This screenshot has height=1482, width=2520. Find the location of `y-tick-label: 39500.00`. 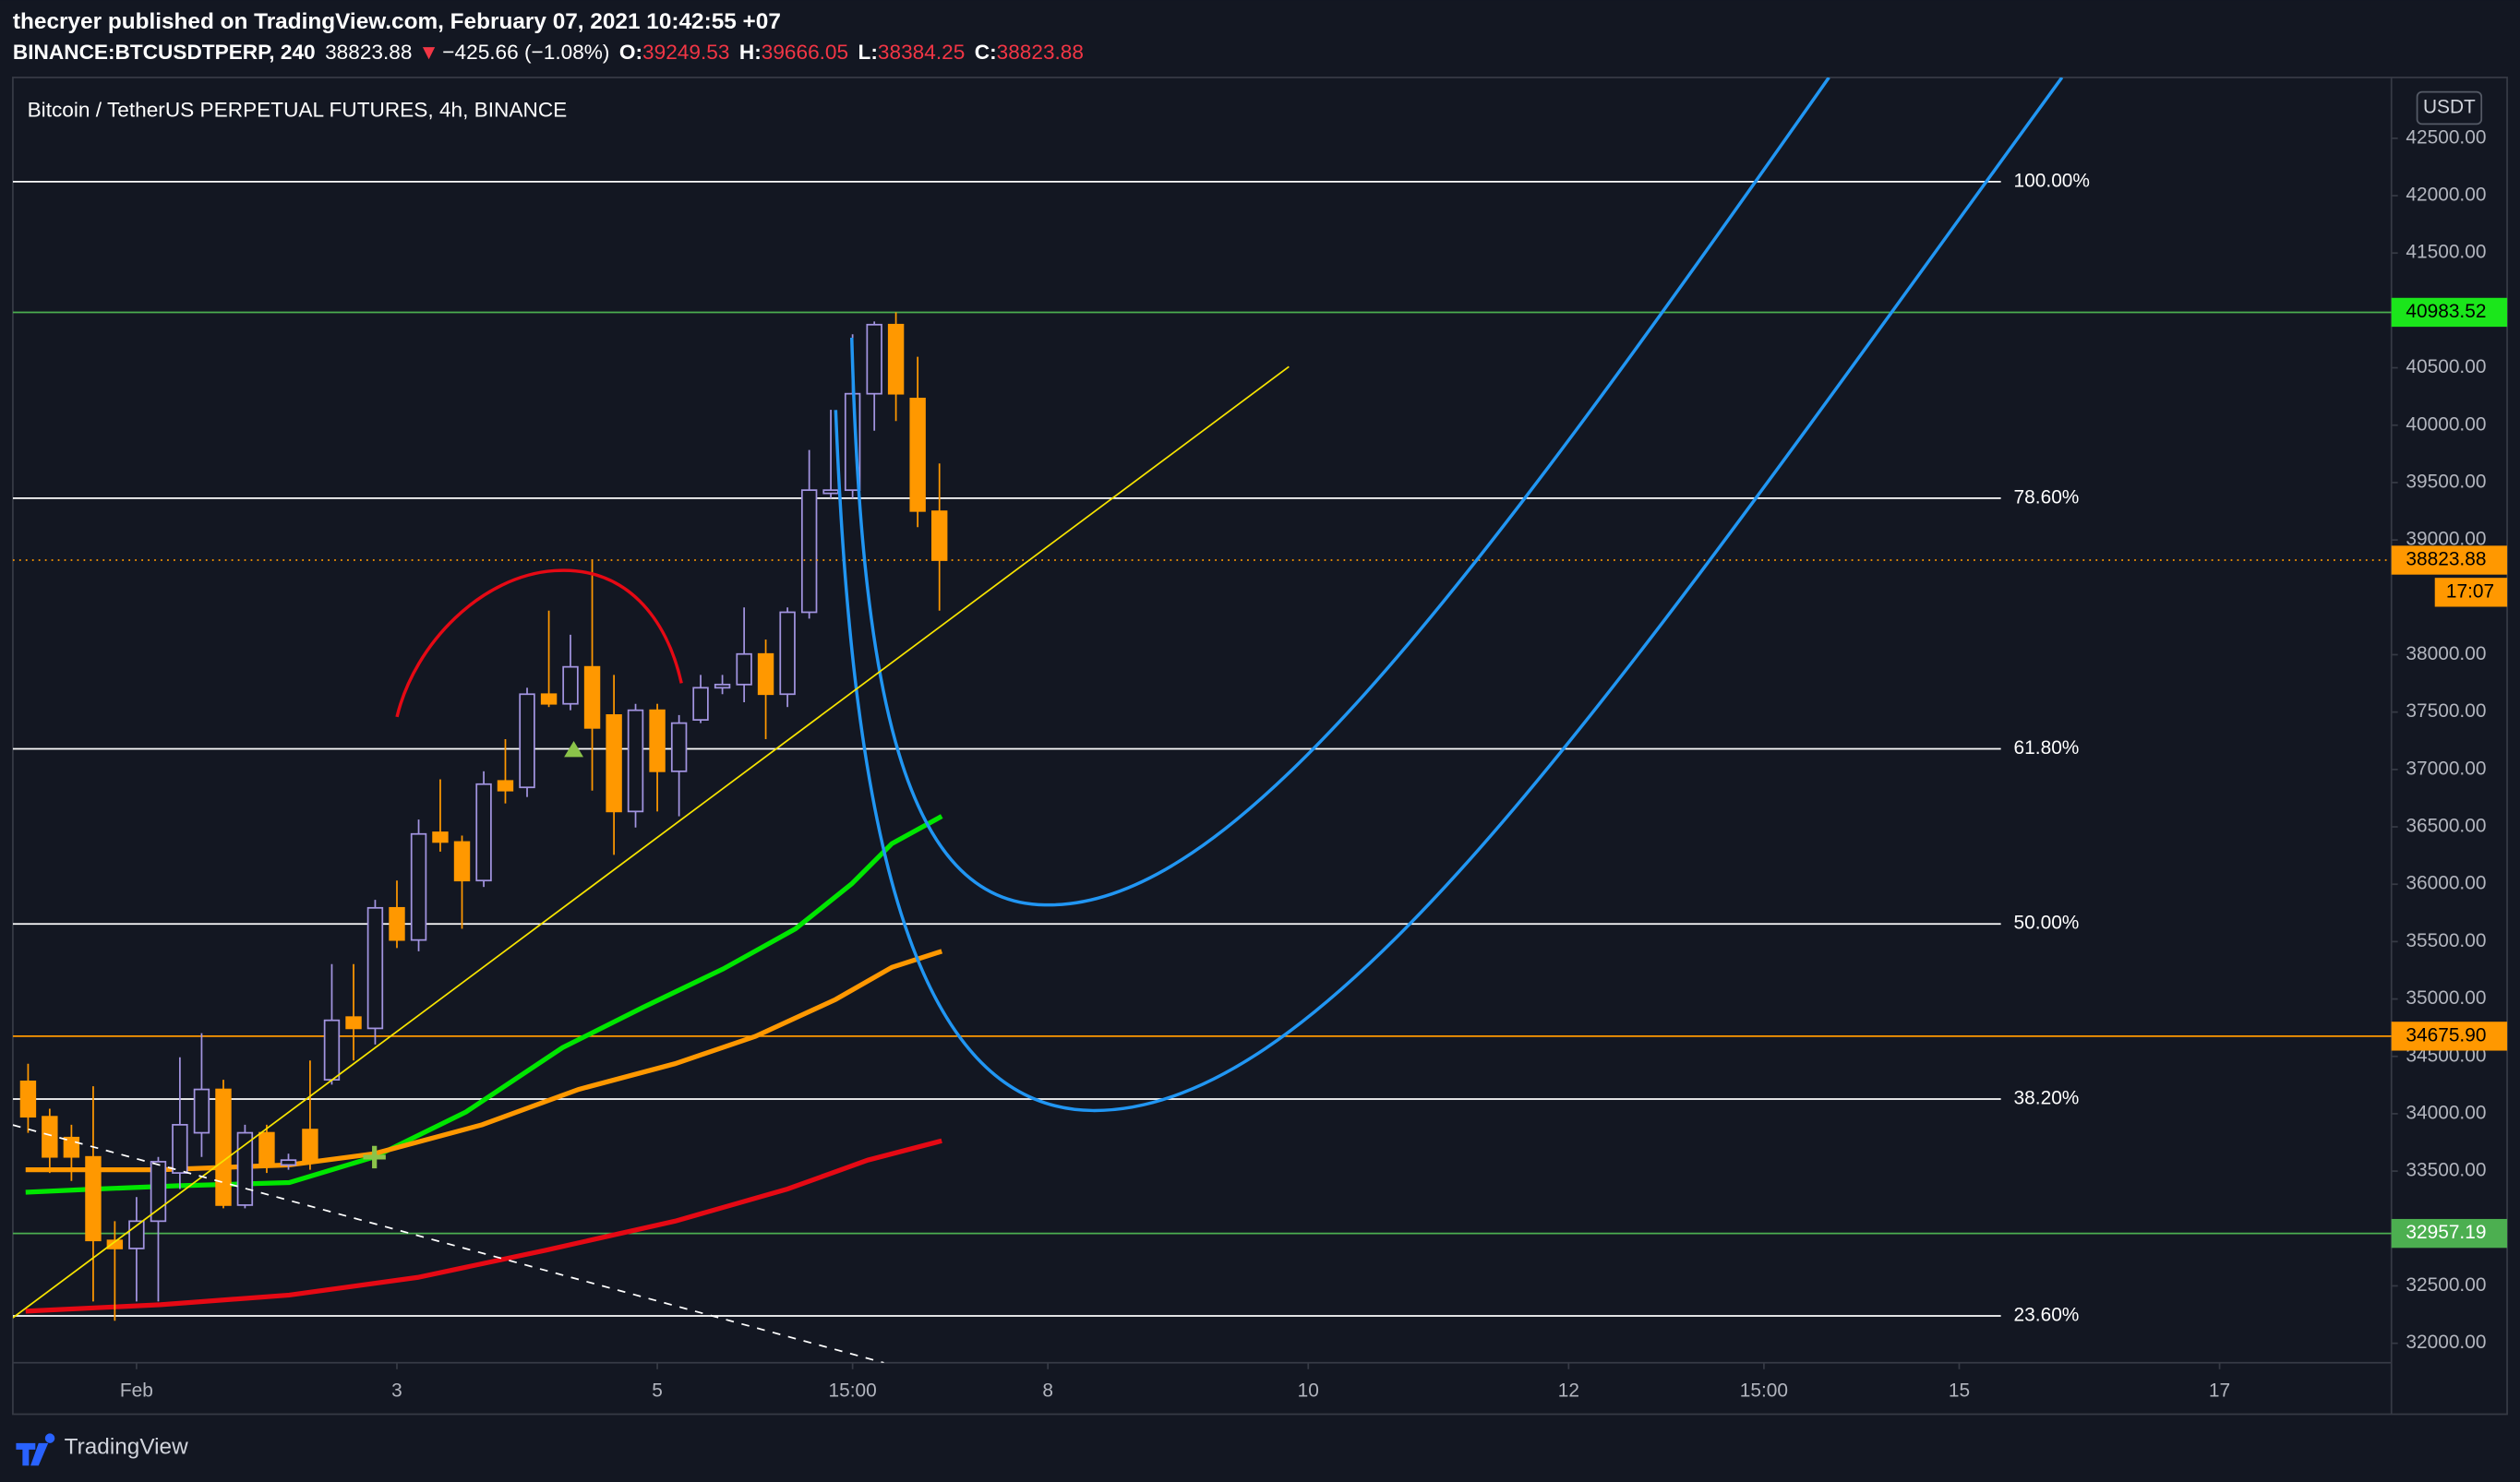

y-tick-label: 39500.00 is located at coordinates (2446, 481).